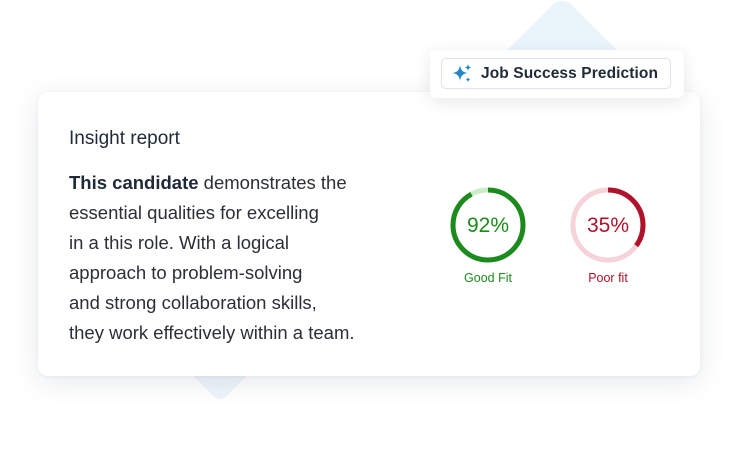 The image size is (739, 468). What do you see at coordinates (462, 74) in the screenshot?
I see `sparkle-icon` at bounding box center [462, 74].